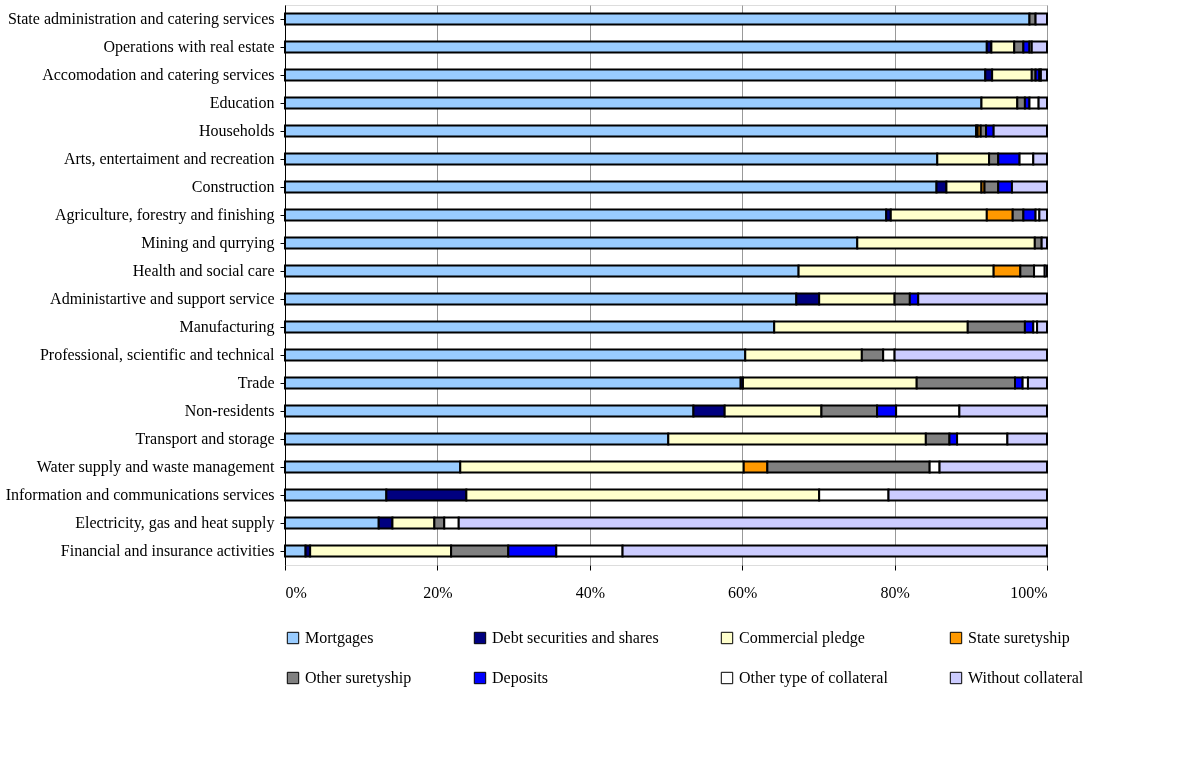  I want to click on x-tick-label: 100%, so click(1029, 592).